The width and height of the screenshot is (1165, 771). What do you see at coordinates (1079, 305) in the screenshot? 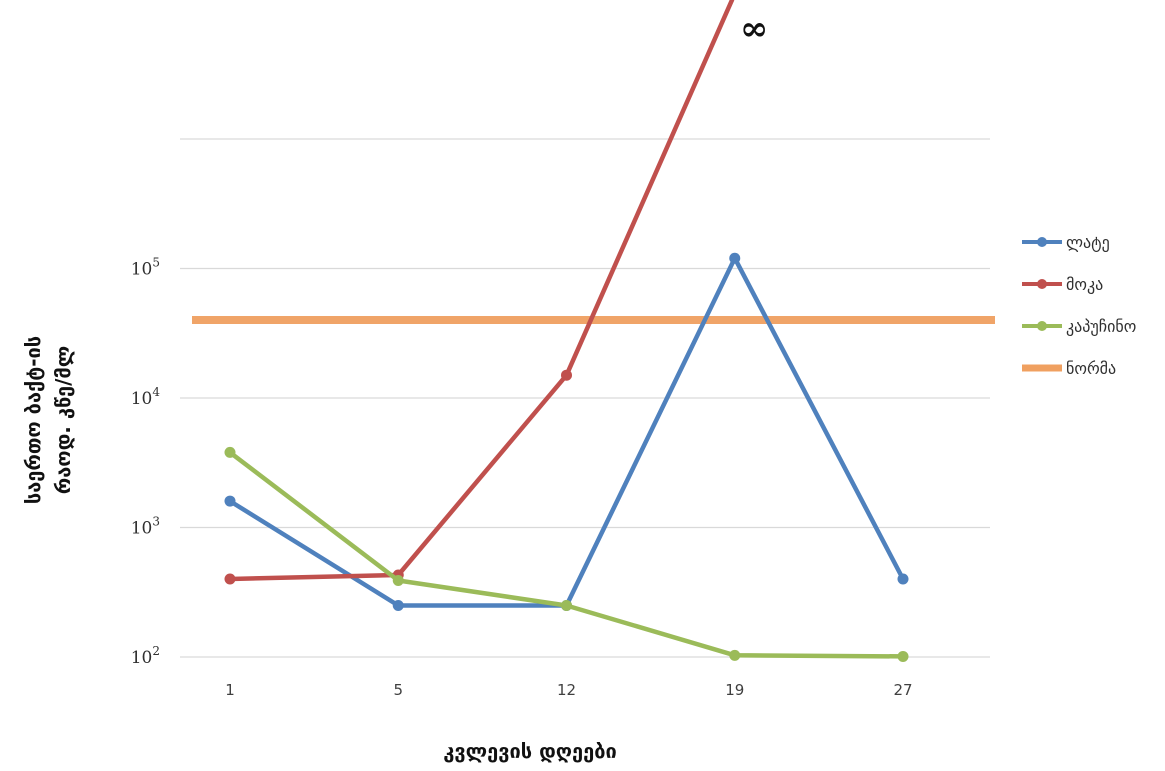
I see `legend: ლატე მოკა კაპუჩინო ნორმა` at bounding box center [1079, 305].